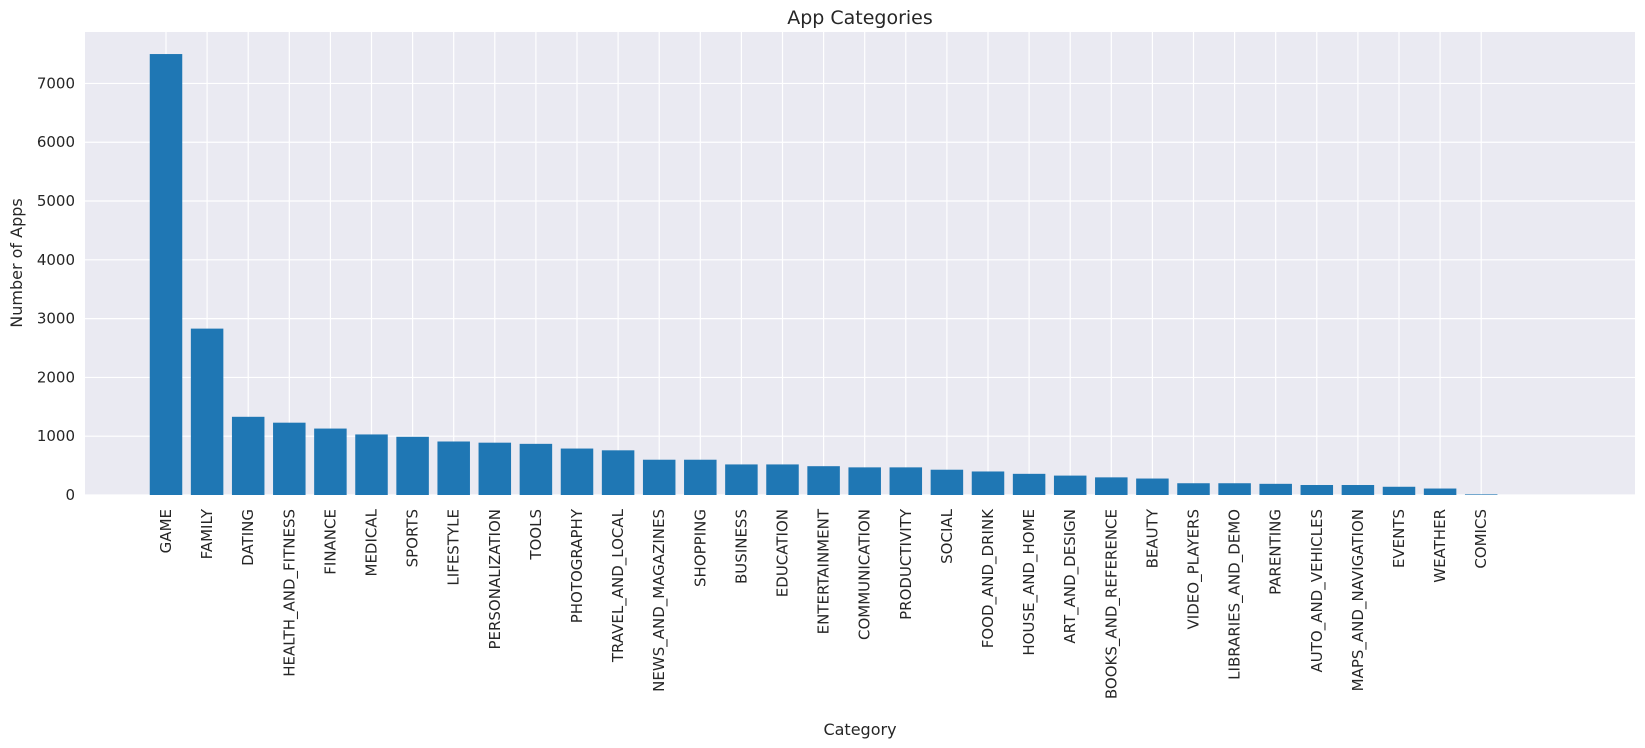 The height and width of the screenshot is (748, 1645). Describe the element at coordinates (1317, 591) in the screenshot. I see `x-tick-label: AUTO_AND_VEHICLES` at that location.